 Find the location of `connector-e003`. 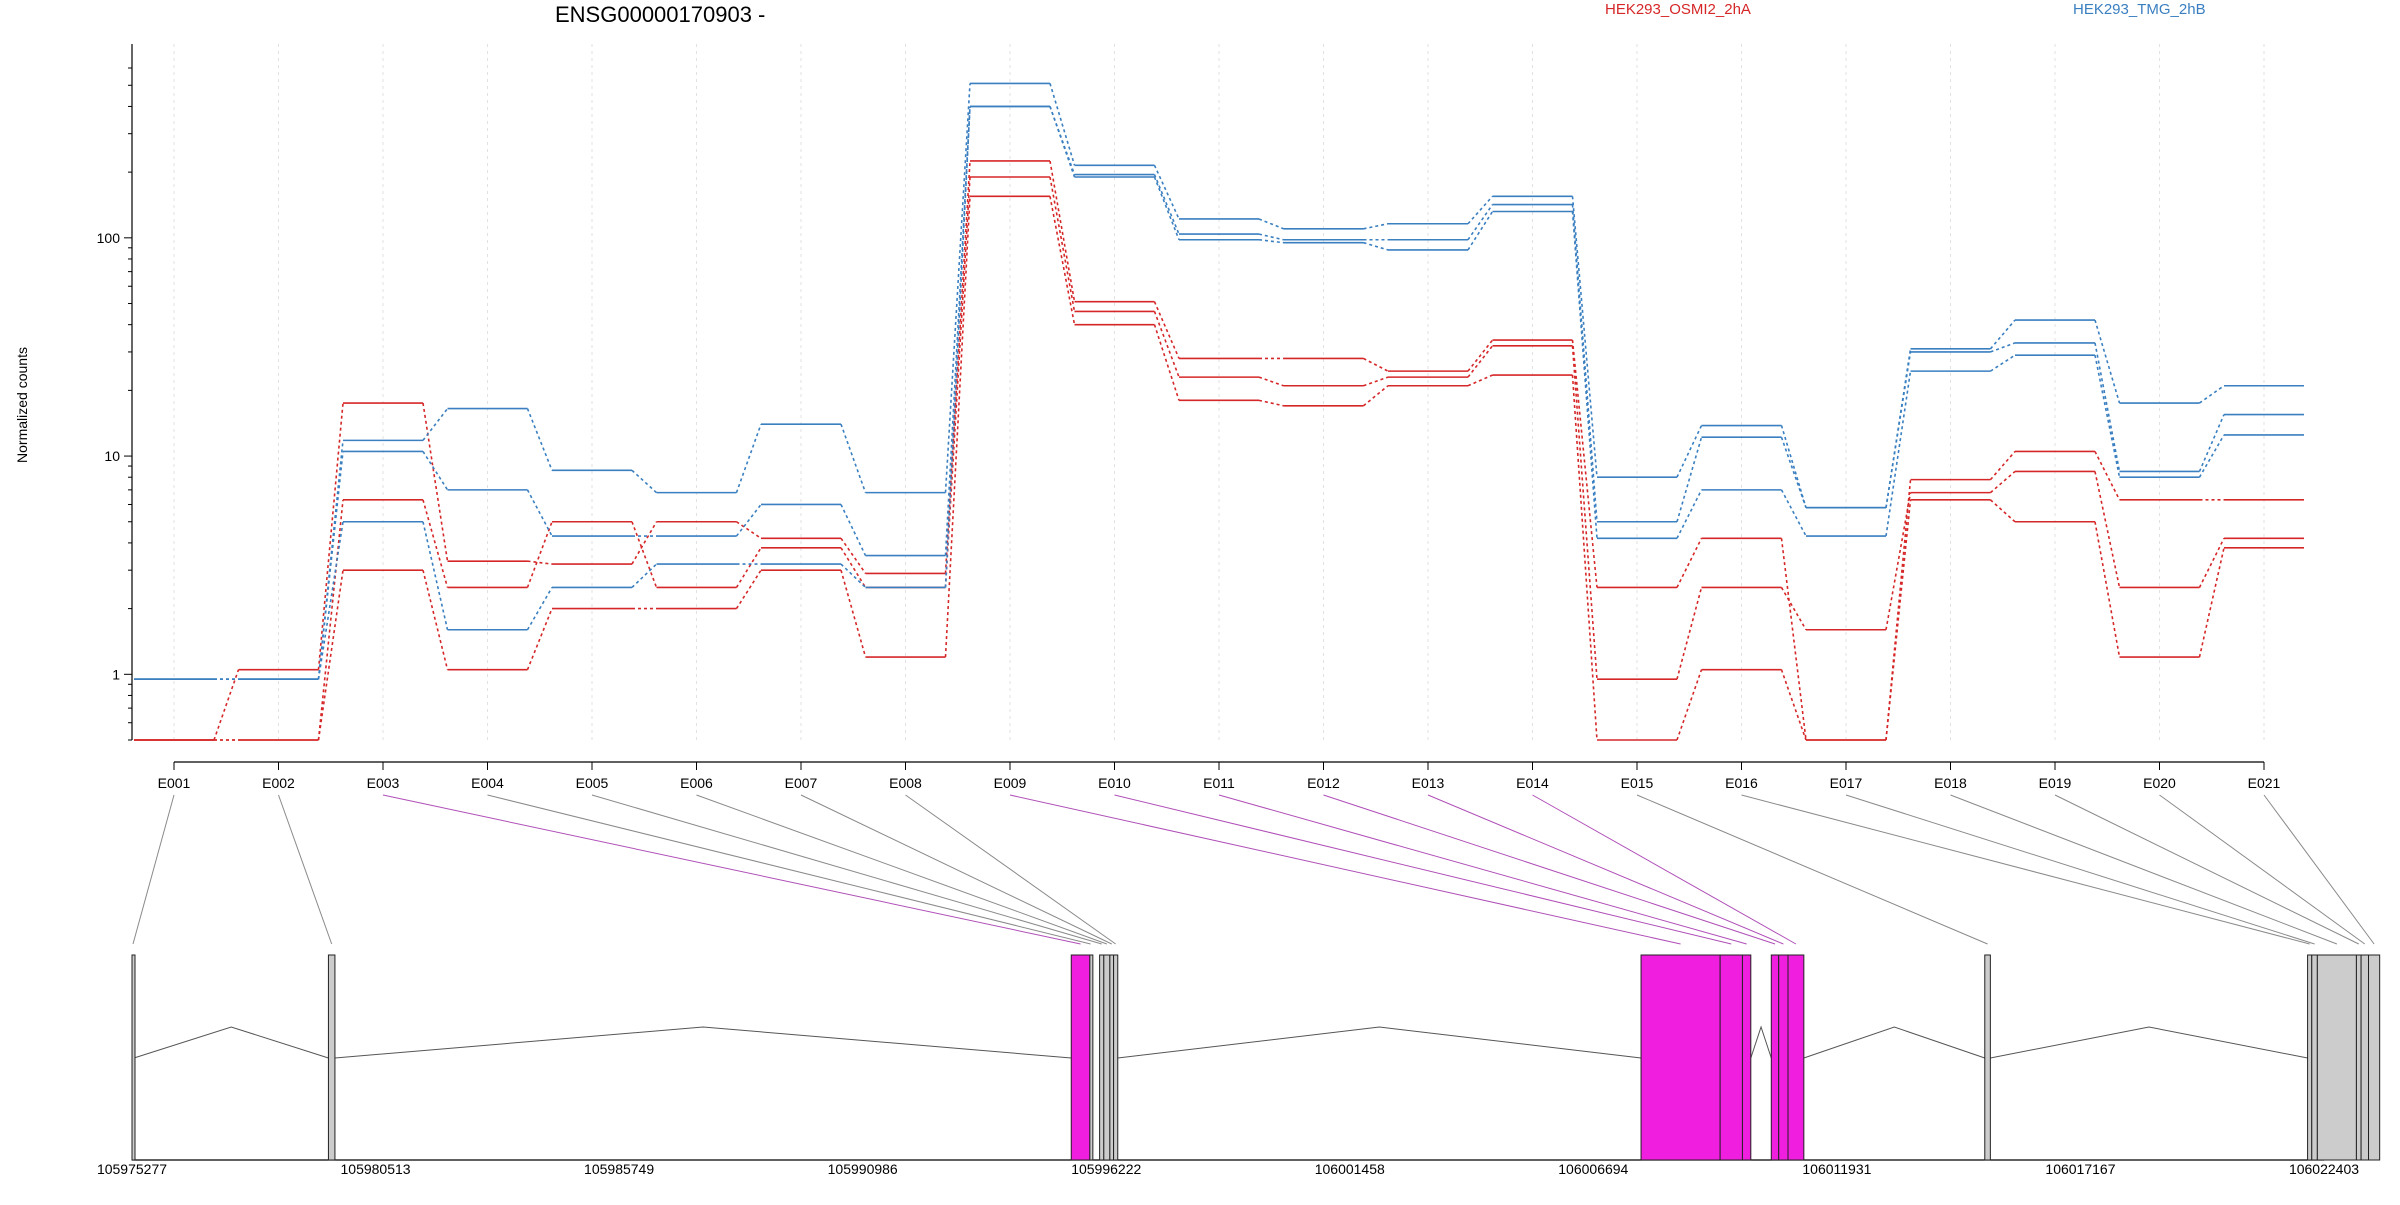

connector-e003 is located at coordinates (731, 869).